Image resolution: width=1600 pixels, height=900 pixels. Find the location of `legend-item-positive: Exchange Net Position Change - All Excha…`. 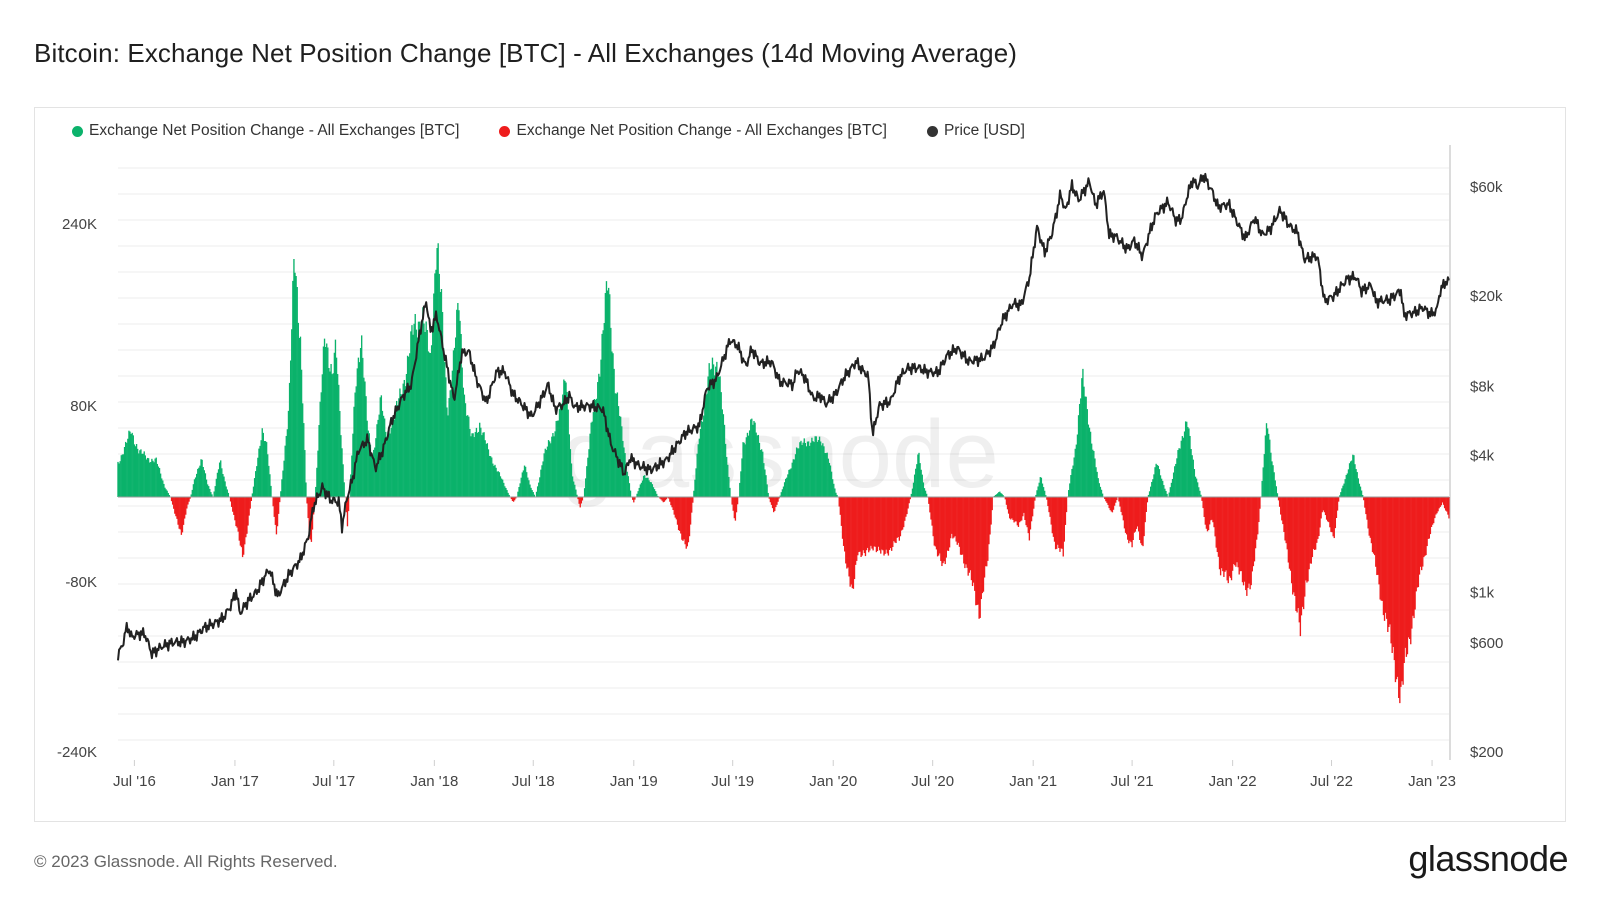

legend-item-positive: Exchange Net Position Change - All Excha… is located at coordinates (265, 131).